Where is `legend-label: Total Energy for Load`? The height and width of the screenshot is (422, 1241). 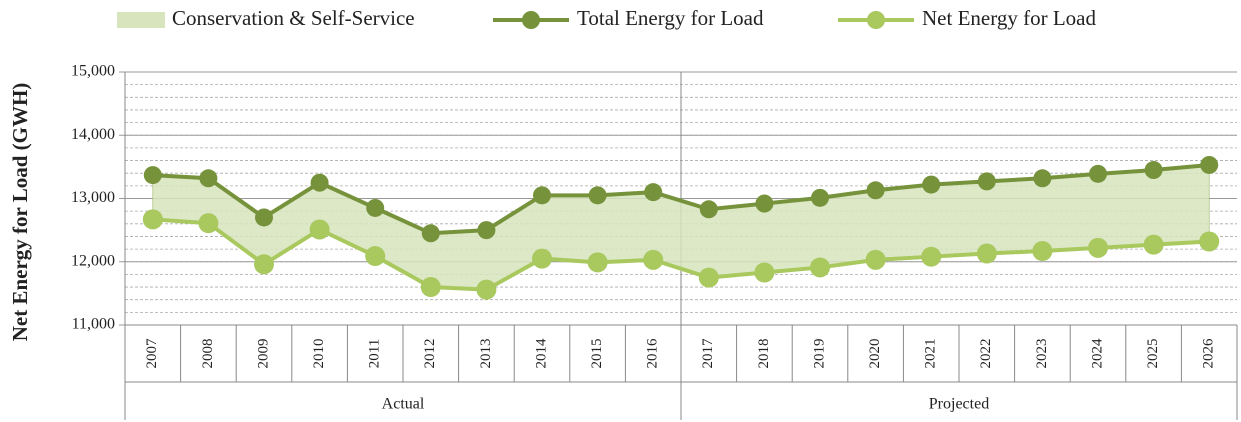 legend-label: Total Energy for Load is located at coordinates (670, 18).